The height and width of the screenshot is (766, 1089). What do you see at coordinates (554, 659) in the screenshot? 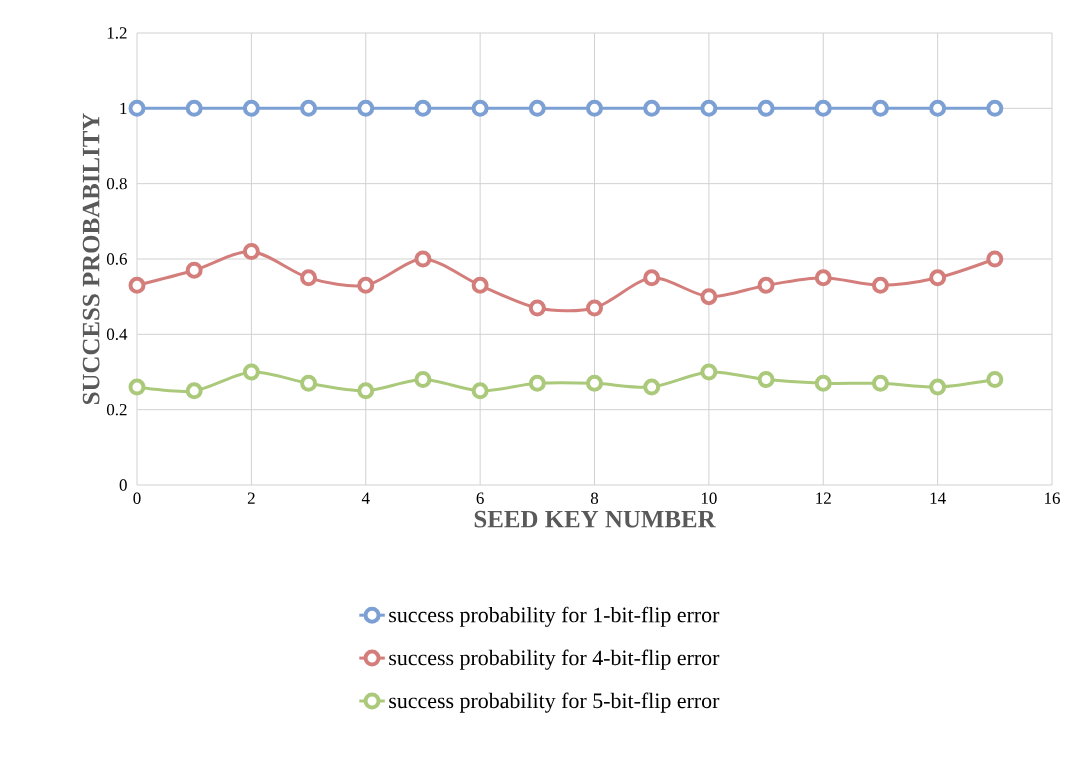
I see `legend-label: success probability for 4-bit-flip error` at bounding box center [554, 659].